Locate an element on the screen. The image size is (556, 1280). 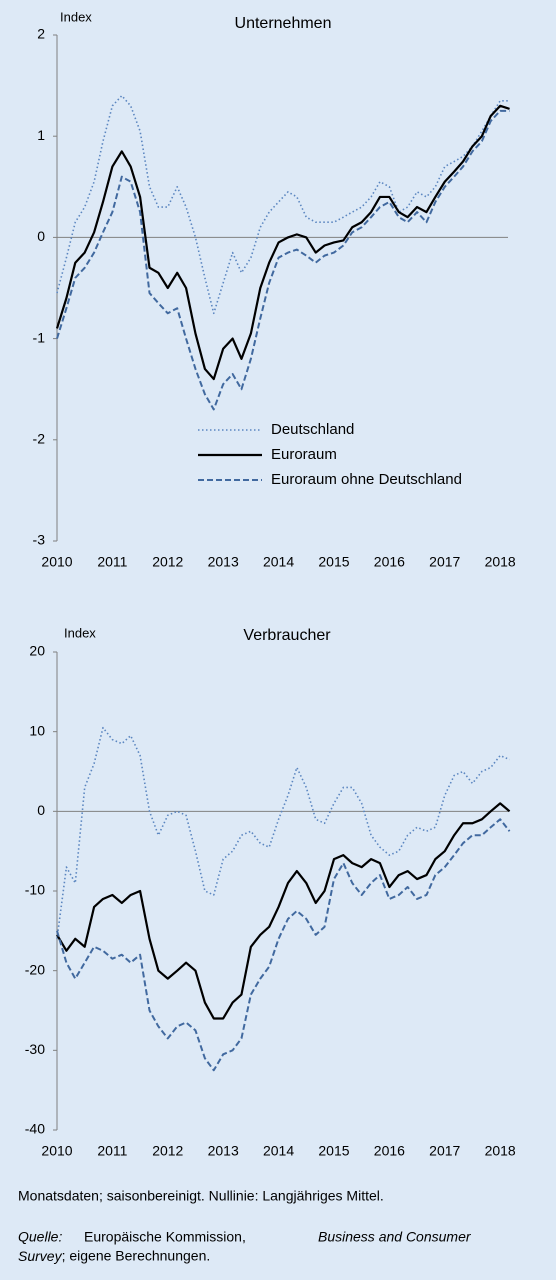
source-title-2: Survey is located at coordinates (40, 1256).